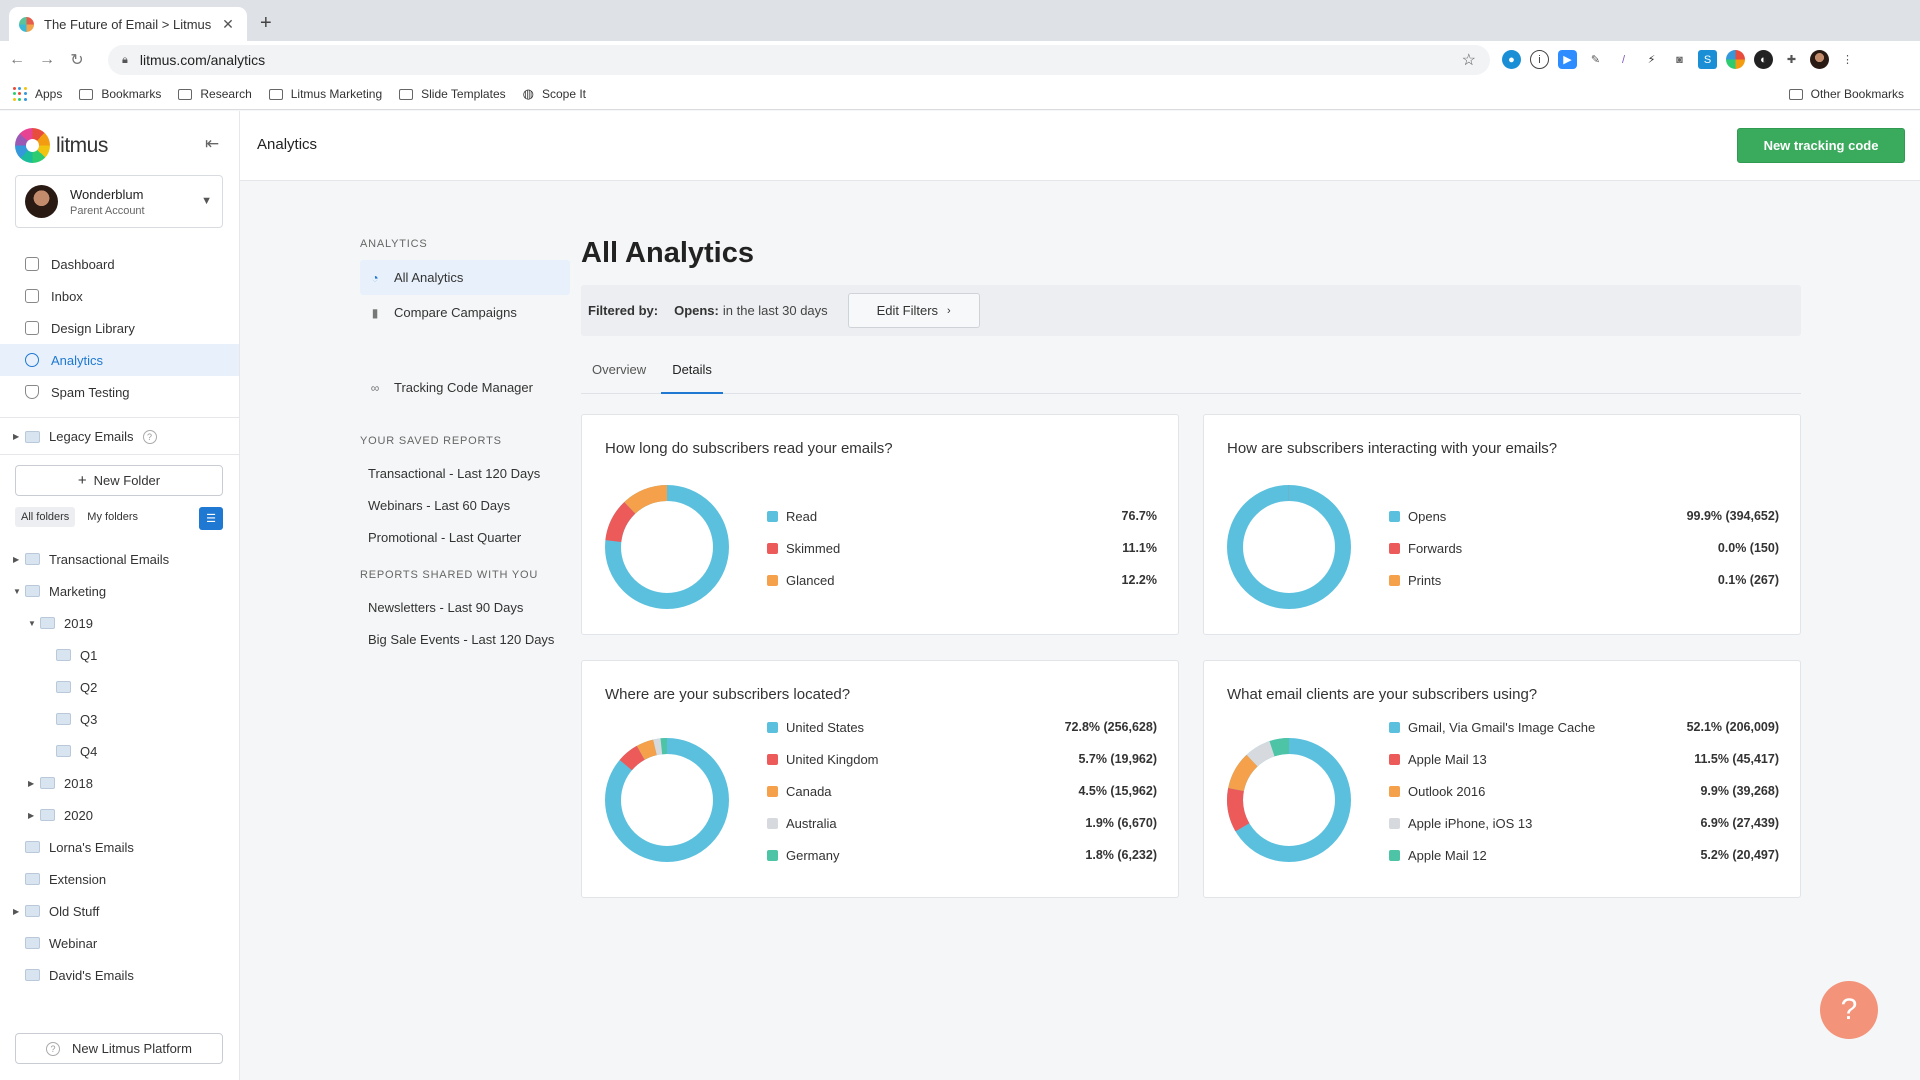  Describe the element at coordinates (119, 815) in the screenshot. I see `tree-item: ▶ 2020` at that location.